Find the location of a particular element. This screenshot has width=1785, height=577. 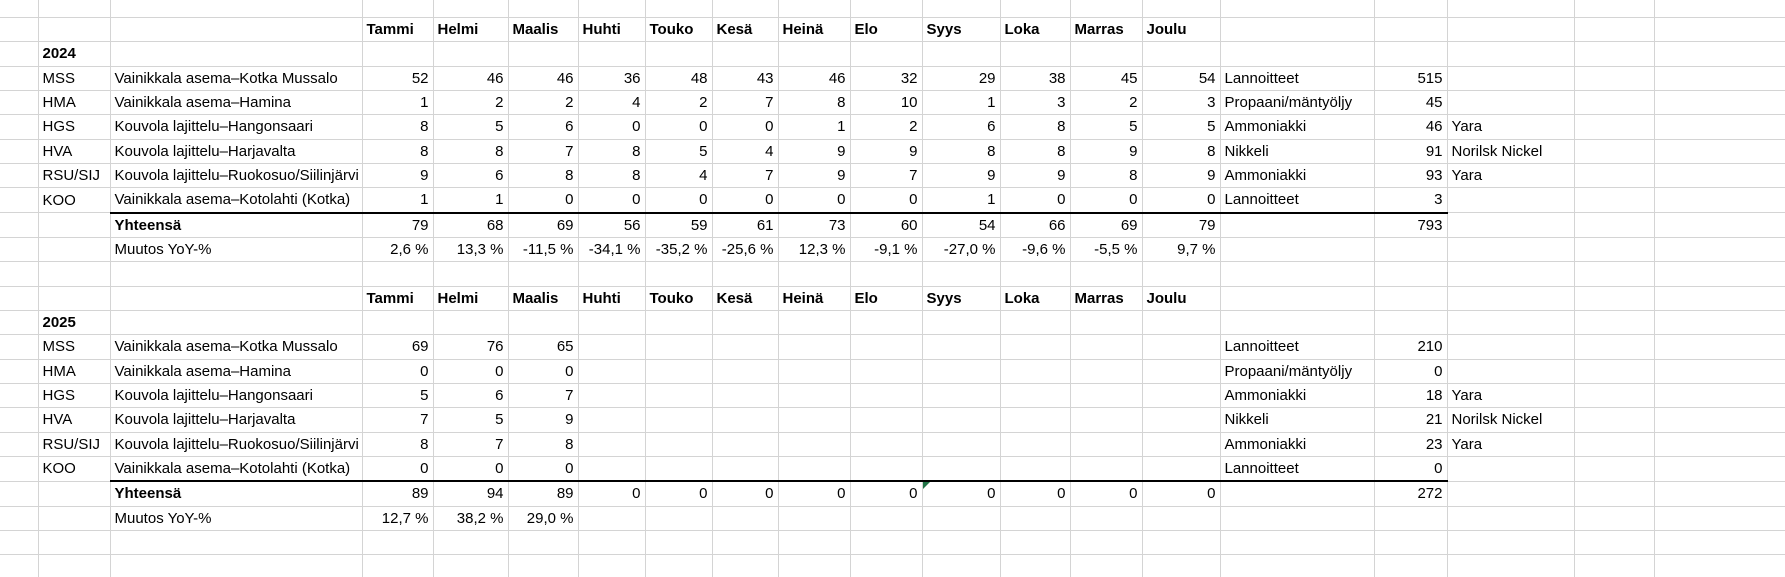

month-value-cell: 2 is located at coordinates (679, 103).